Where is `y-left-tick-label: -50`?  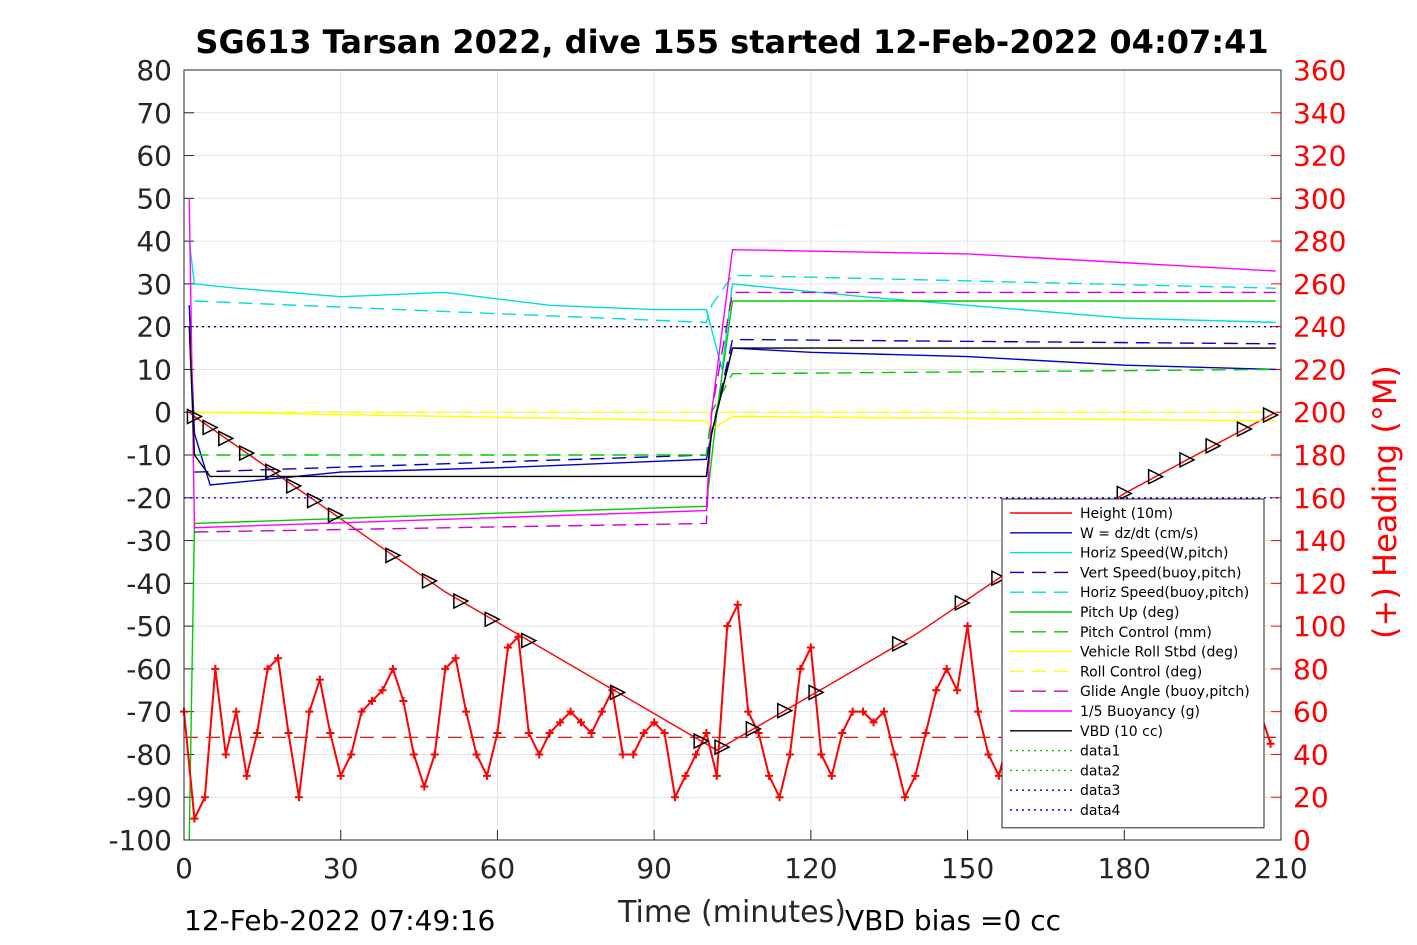 y-left-tick-label: -50 is located at coordinates (149, 626).